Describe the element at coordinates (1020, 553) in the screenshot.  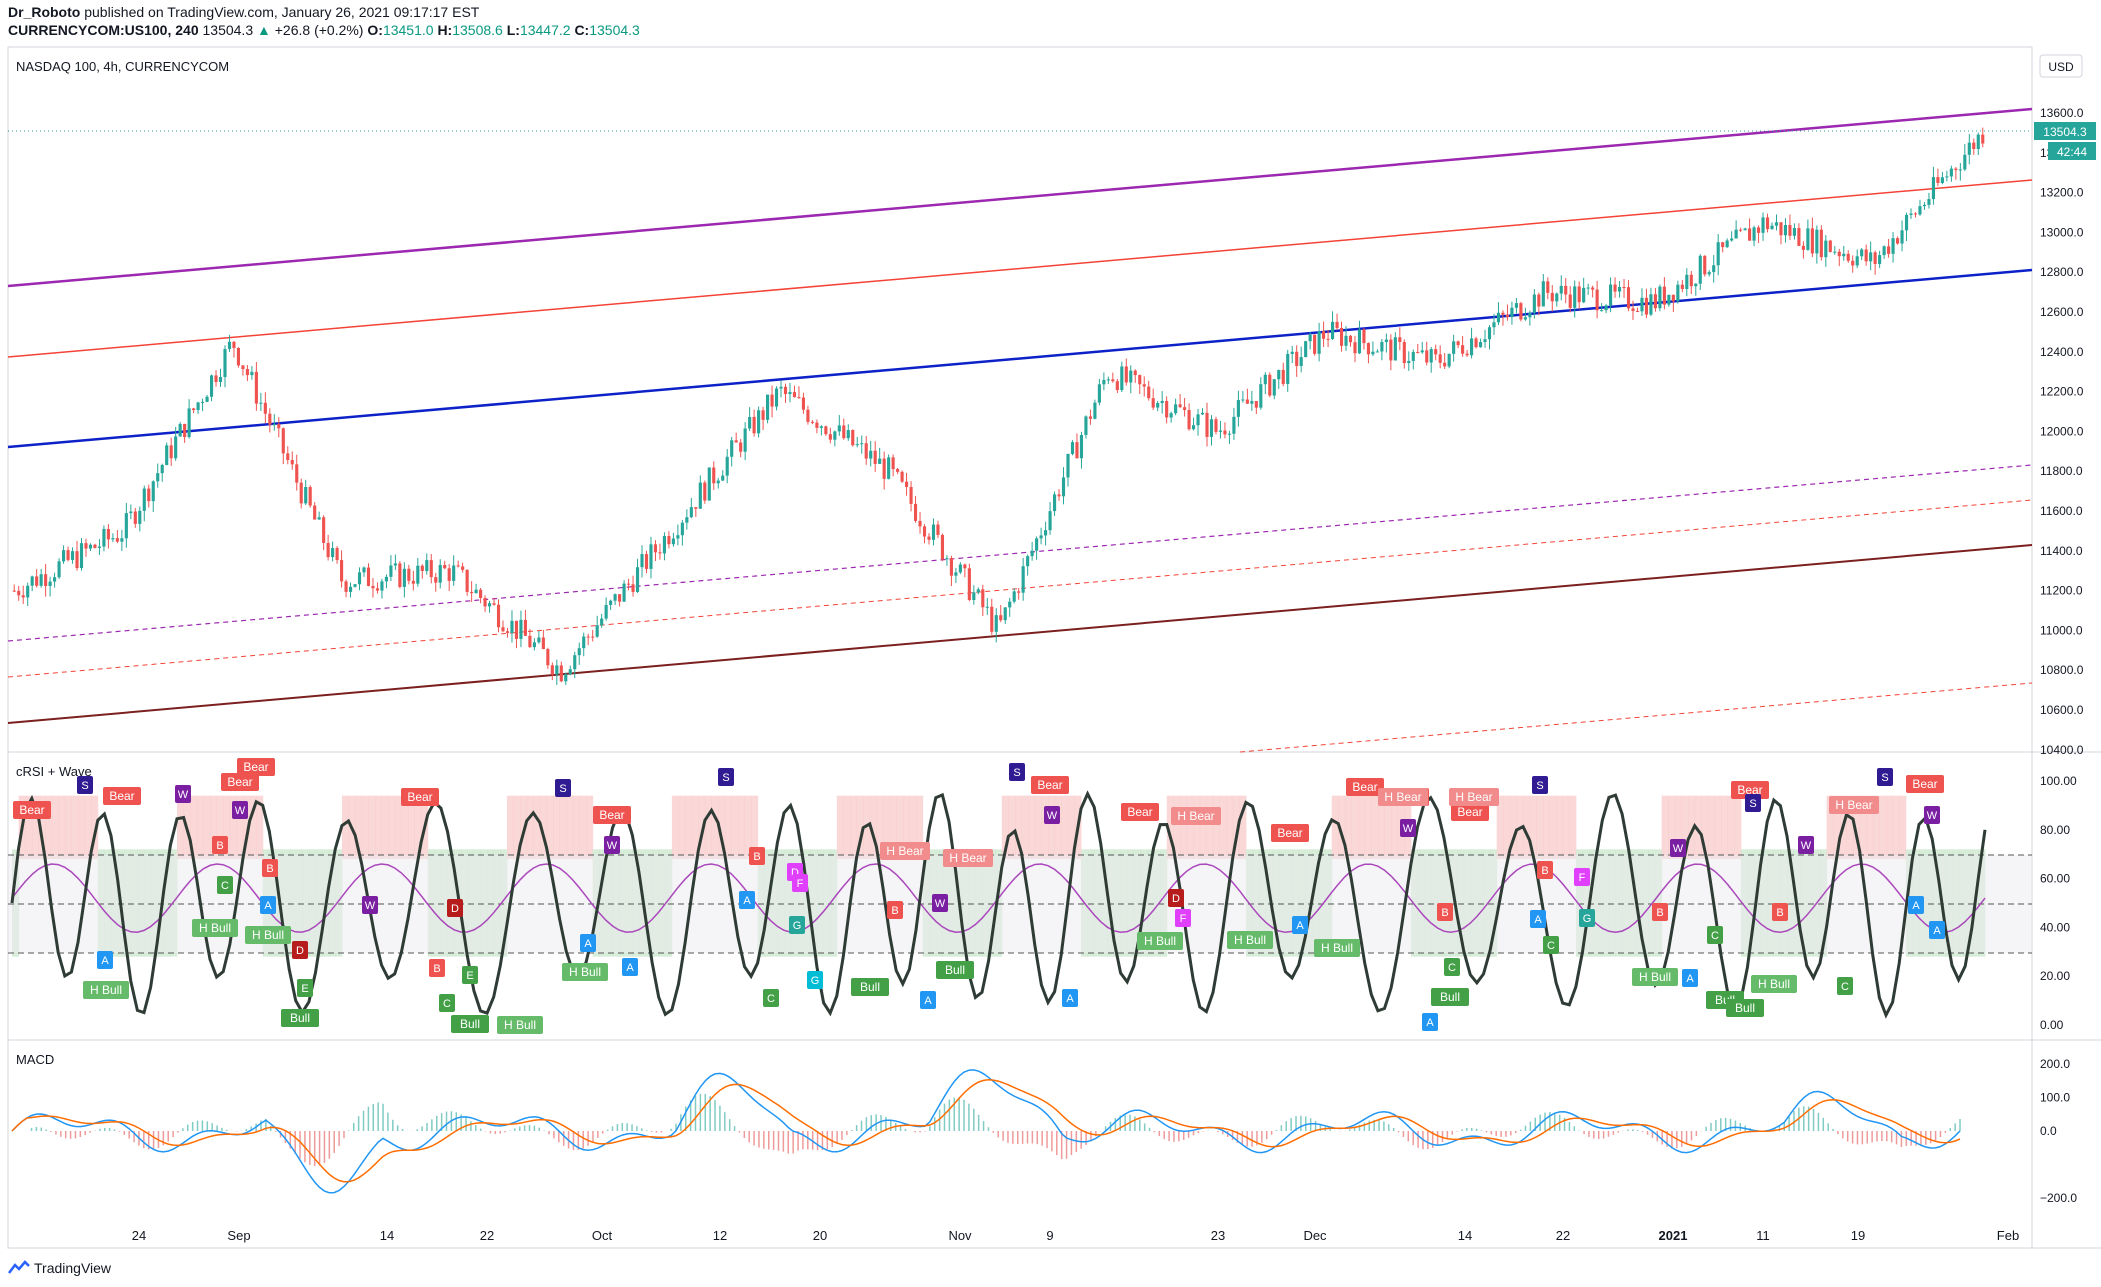
I see `channel-purple-dashed` at that location.